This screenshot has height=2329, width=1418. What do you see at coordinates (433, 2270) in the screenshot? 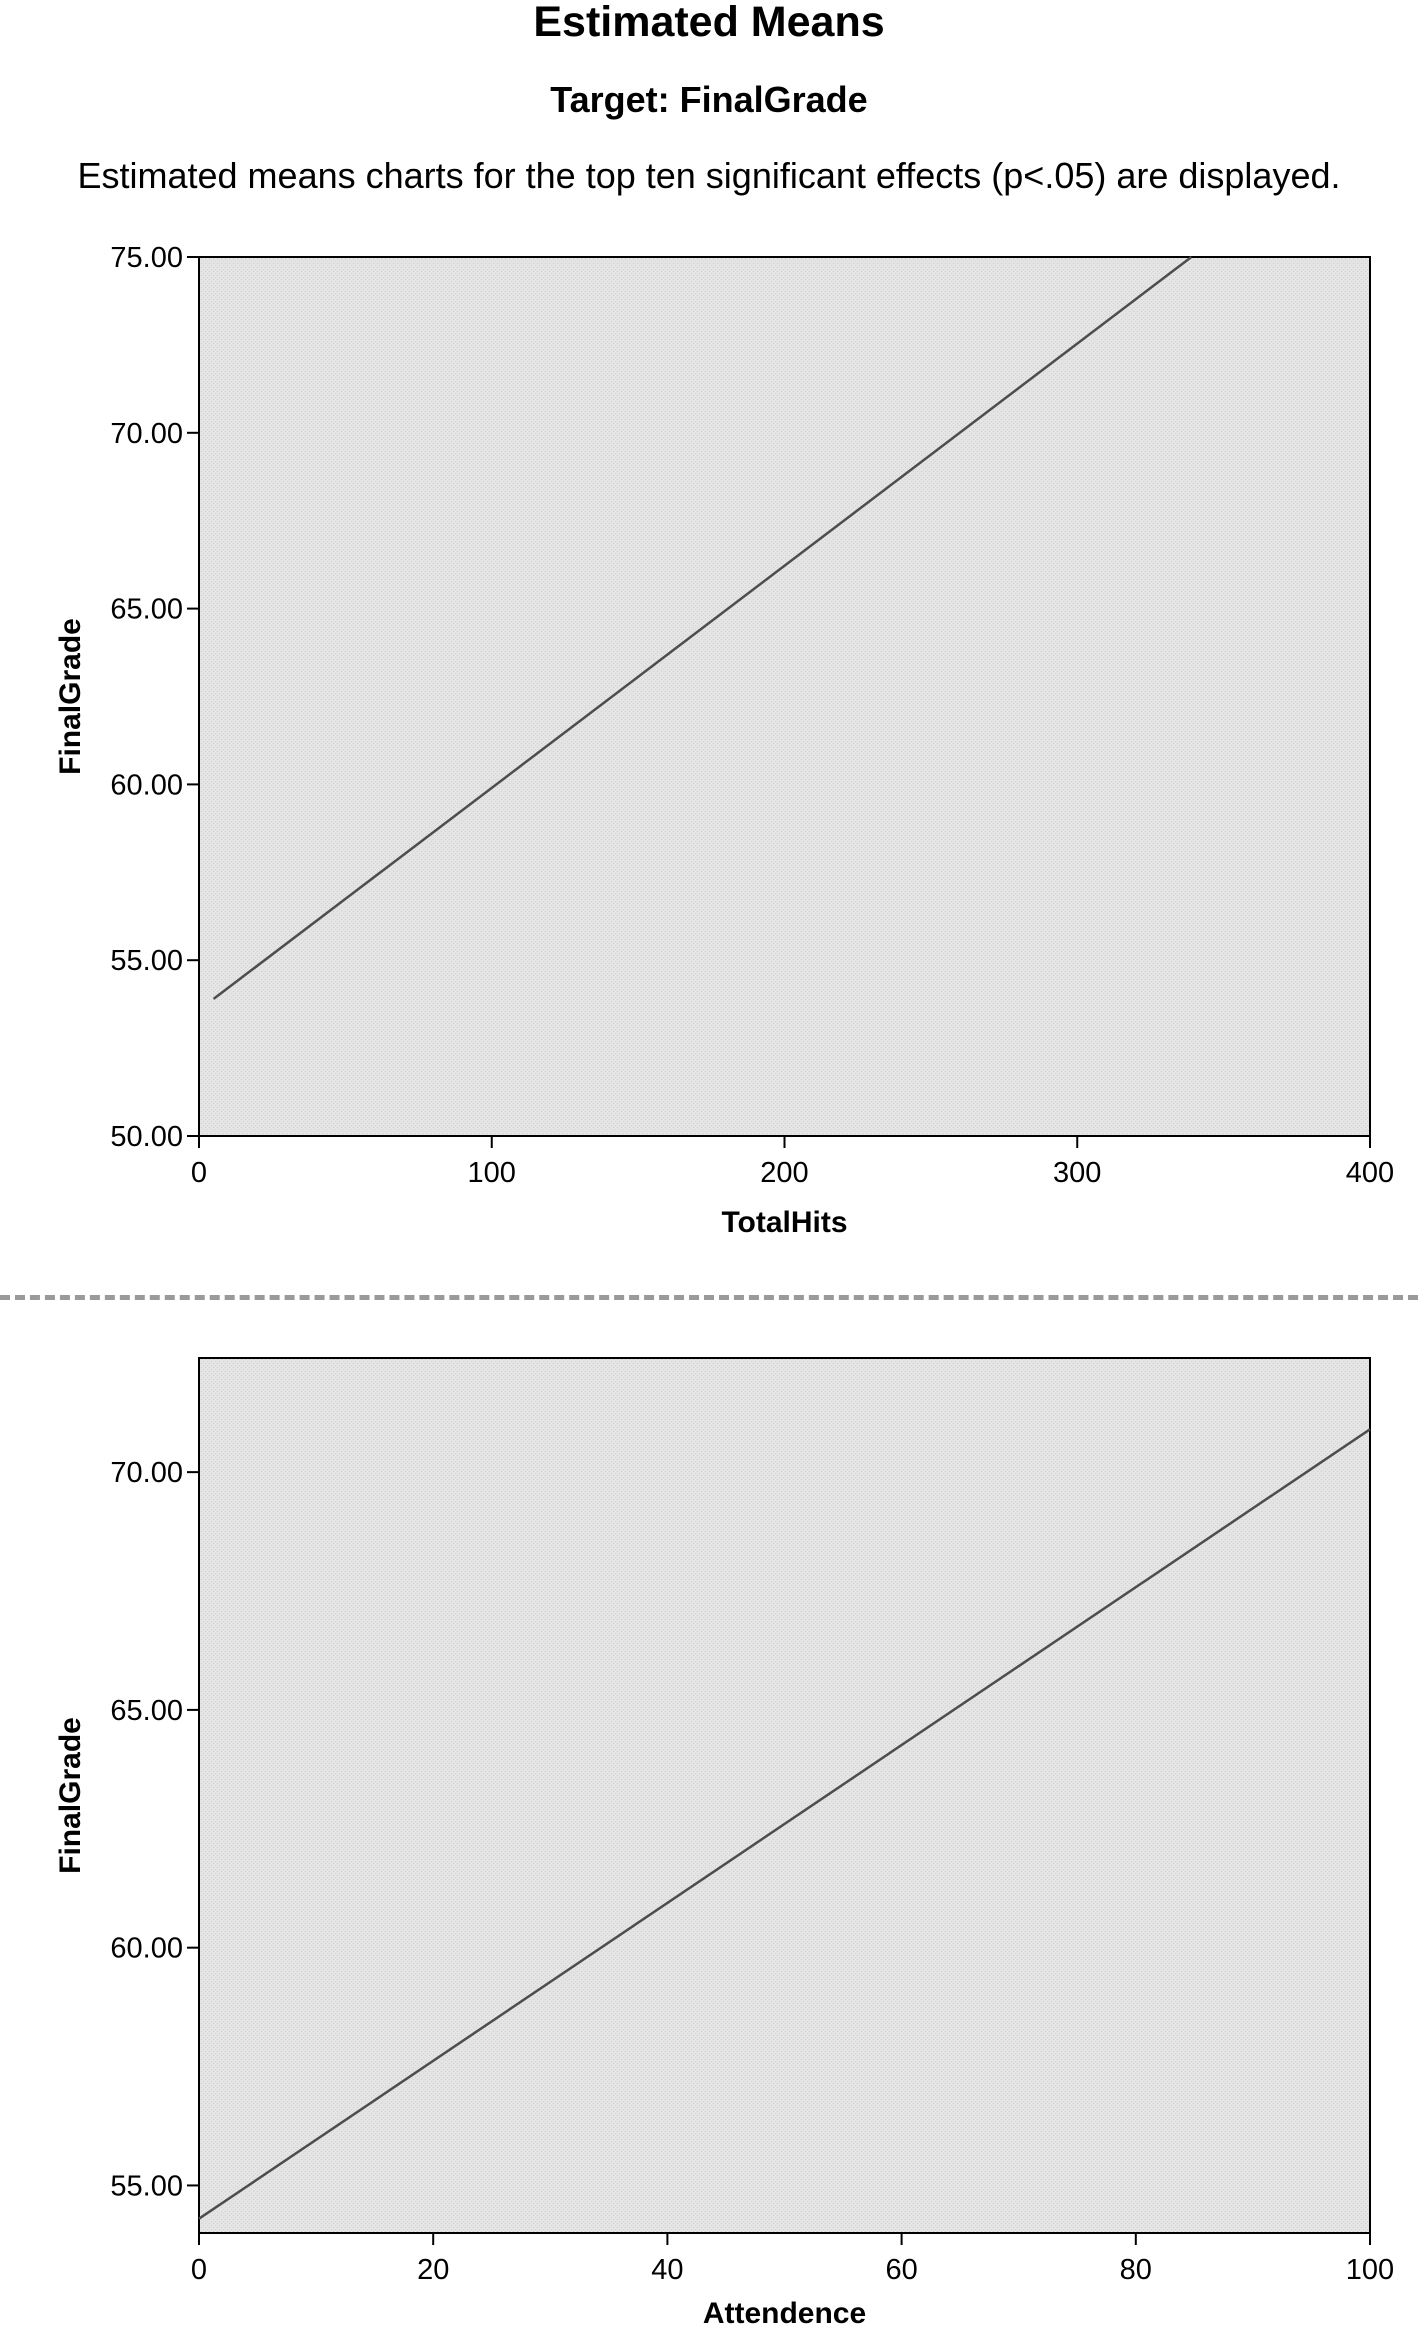
I see `x-tick-label: 20` at bounding box center [433, 2270].